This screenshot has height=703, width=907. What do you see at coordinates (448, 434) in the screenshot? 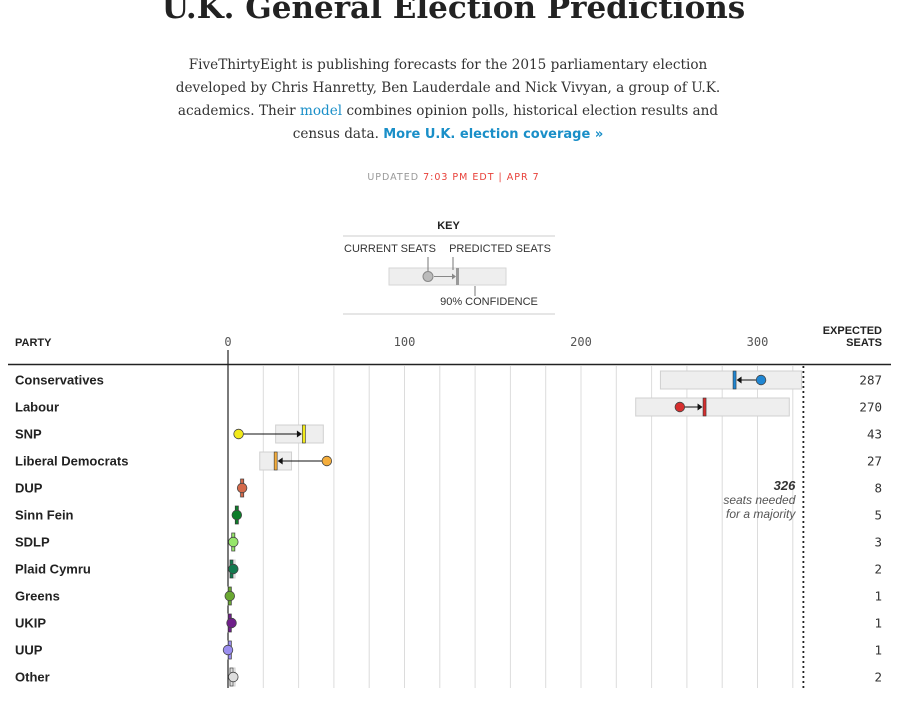
I see `party-row: SNP 43` at bounding box center [448, 434].